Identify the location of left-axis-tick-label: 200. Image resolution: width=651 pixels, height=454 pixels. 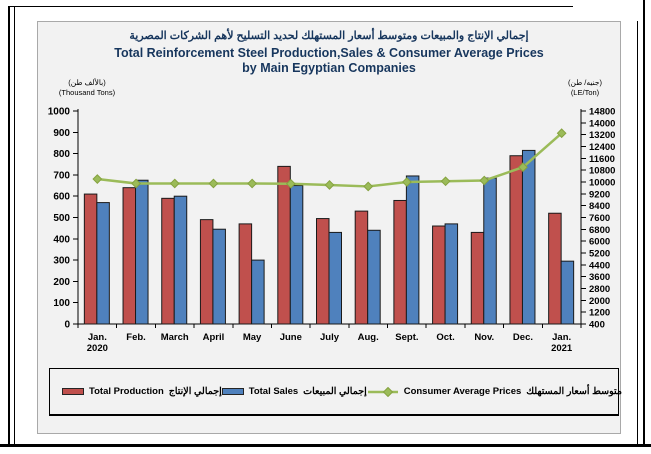
(61, 282).